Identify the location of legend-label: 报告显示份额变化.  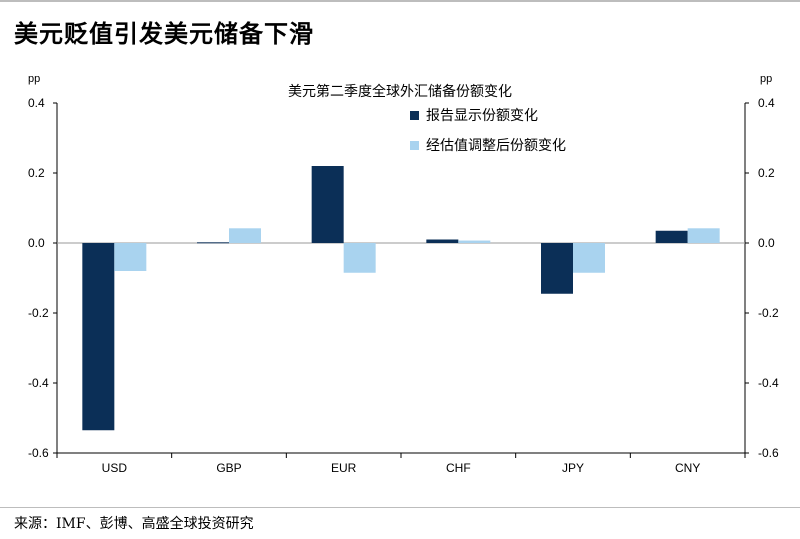
(482, 116).